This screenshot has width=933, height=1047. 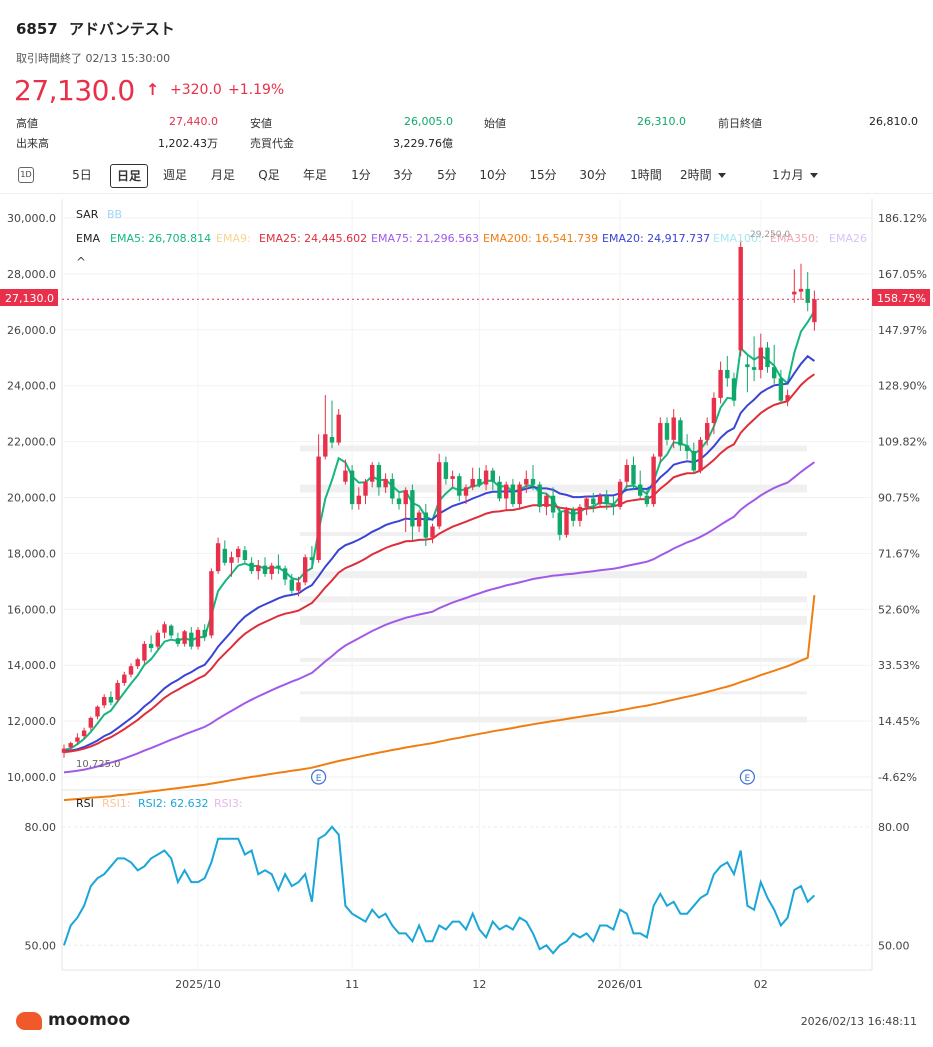 What do you see at coordinates (646, 175) in the screenshot?
I see `tab-1hour: 1時間` at bounding box center [646, 175].